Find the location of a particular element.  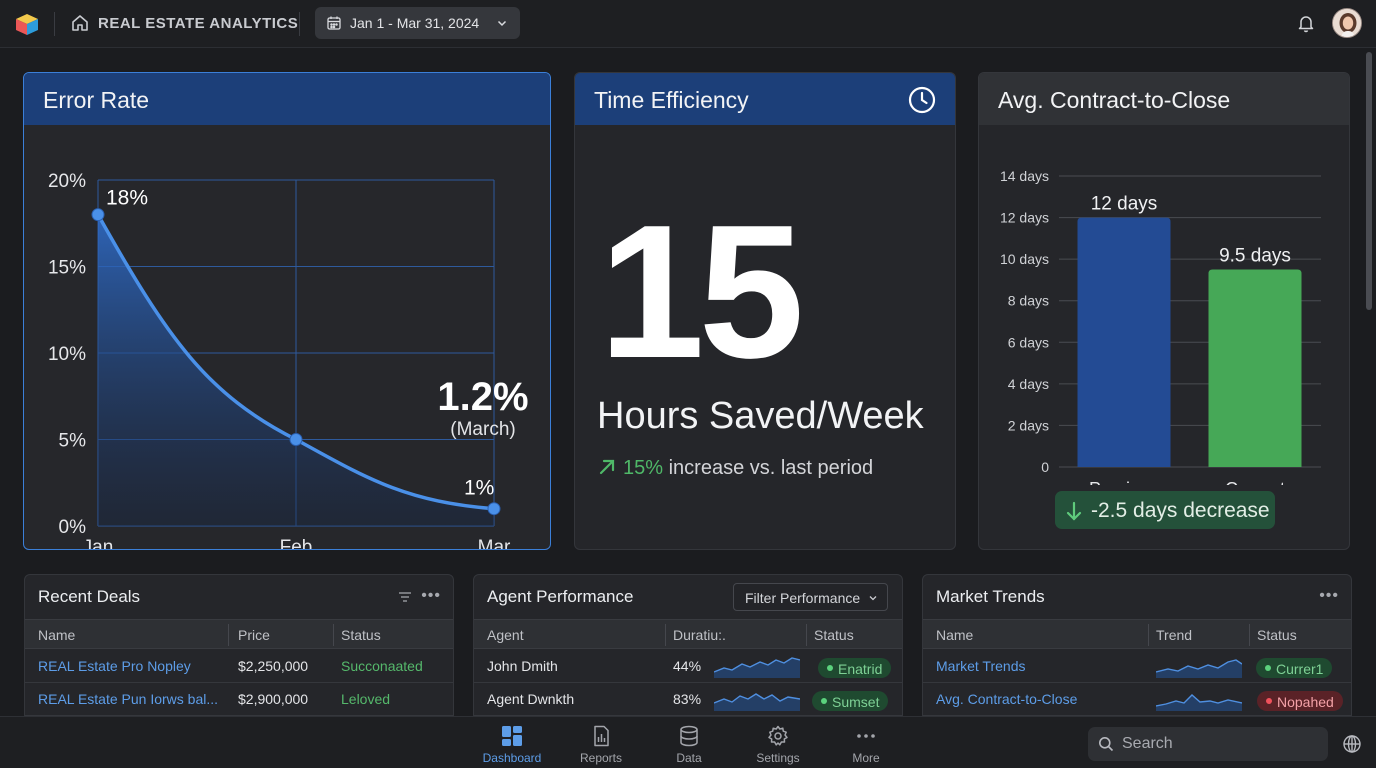

nav-settings: Settings is located at coordinates (778, 745).